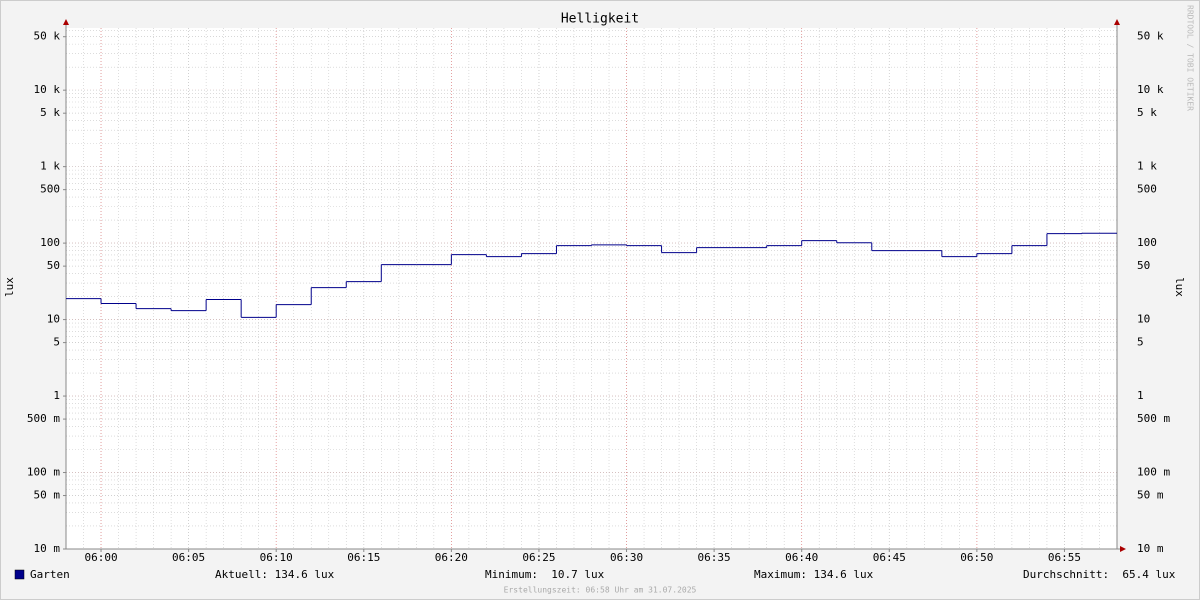 Image resolution: width=1200 pixels, height=600 pixels. Describe the element at coordinates (600, 590) in the screenshot. I see `footer: Erstellungszeit: 06:58 Uhr am 31.07.2025` at that location.